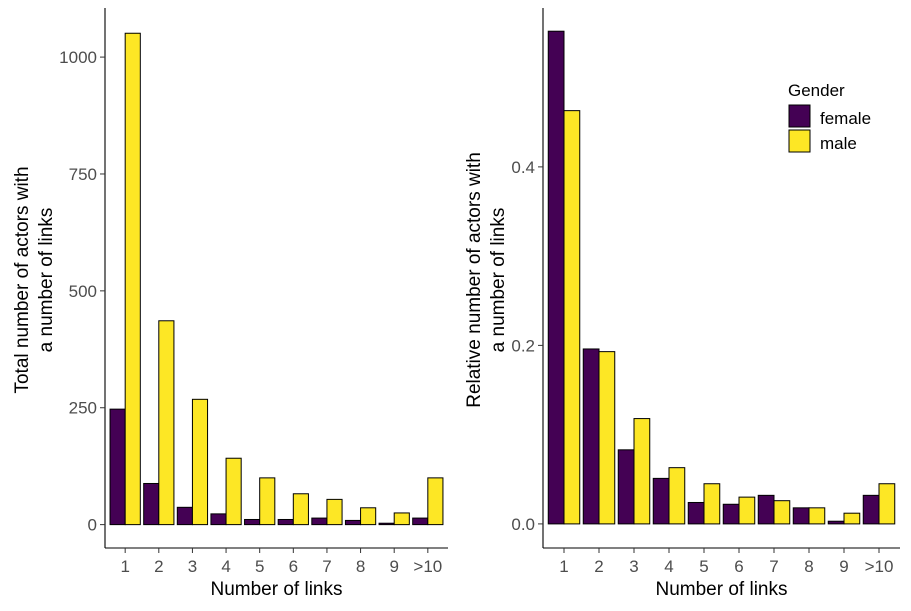 Image resolution: width=911 pixels, height=611 pixels. Describe the element at coordinates (816, 90) in the screenshot. I see `legend-title: Gender` at that location.